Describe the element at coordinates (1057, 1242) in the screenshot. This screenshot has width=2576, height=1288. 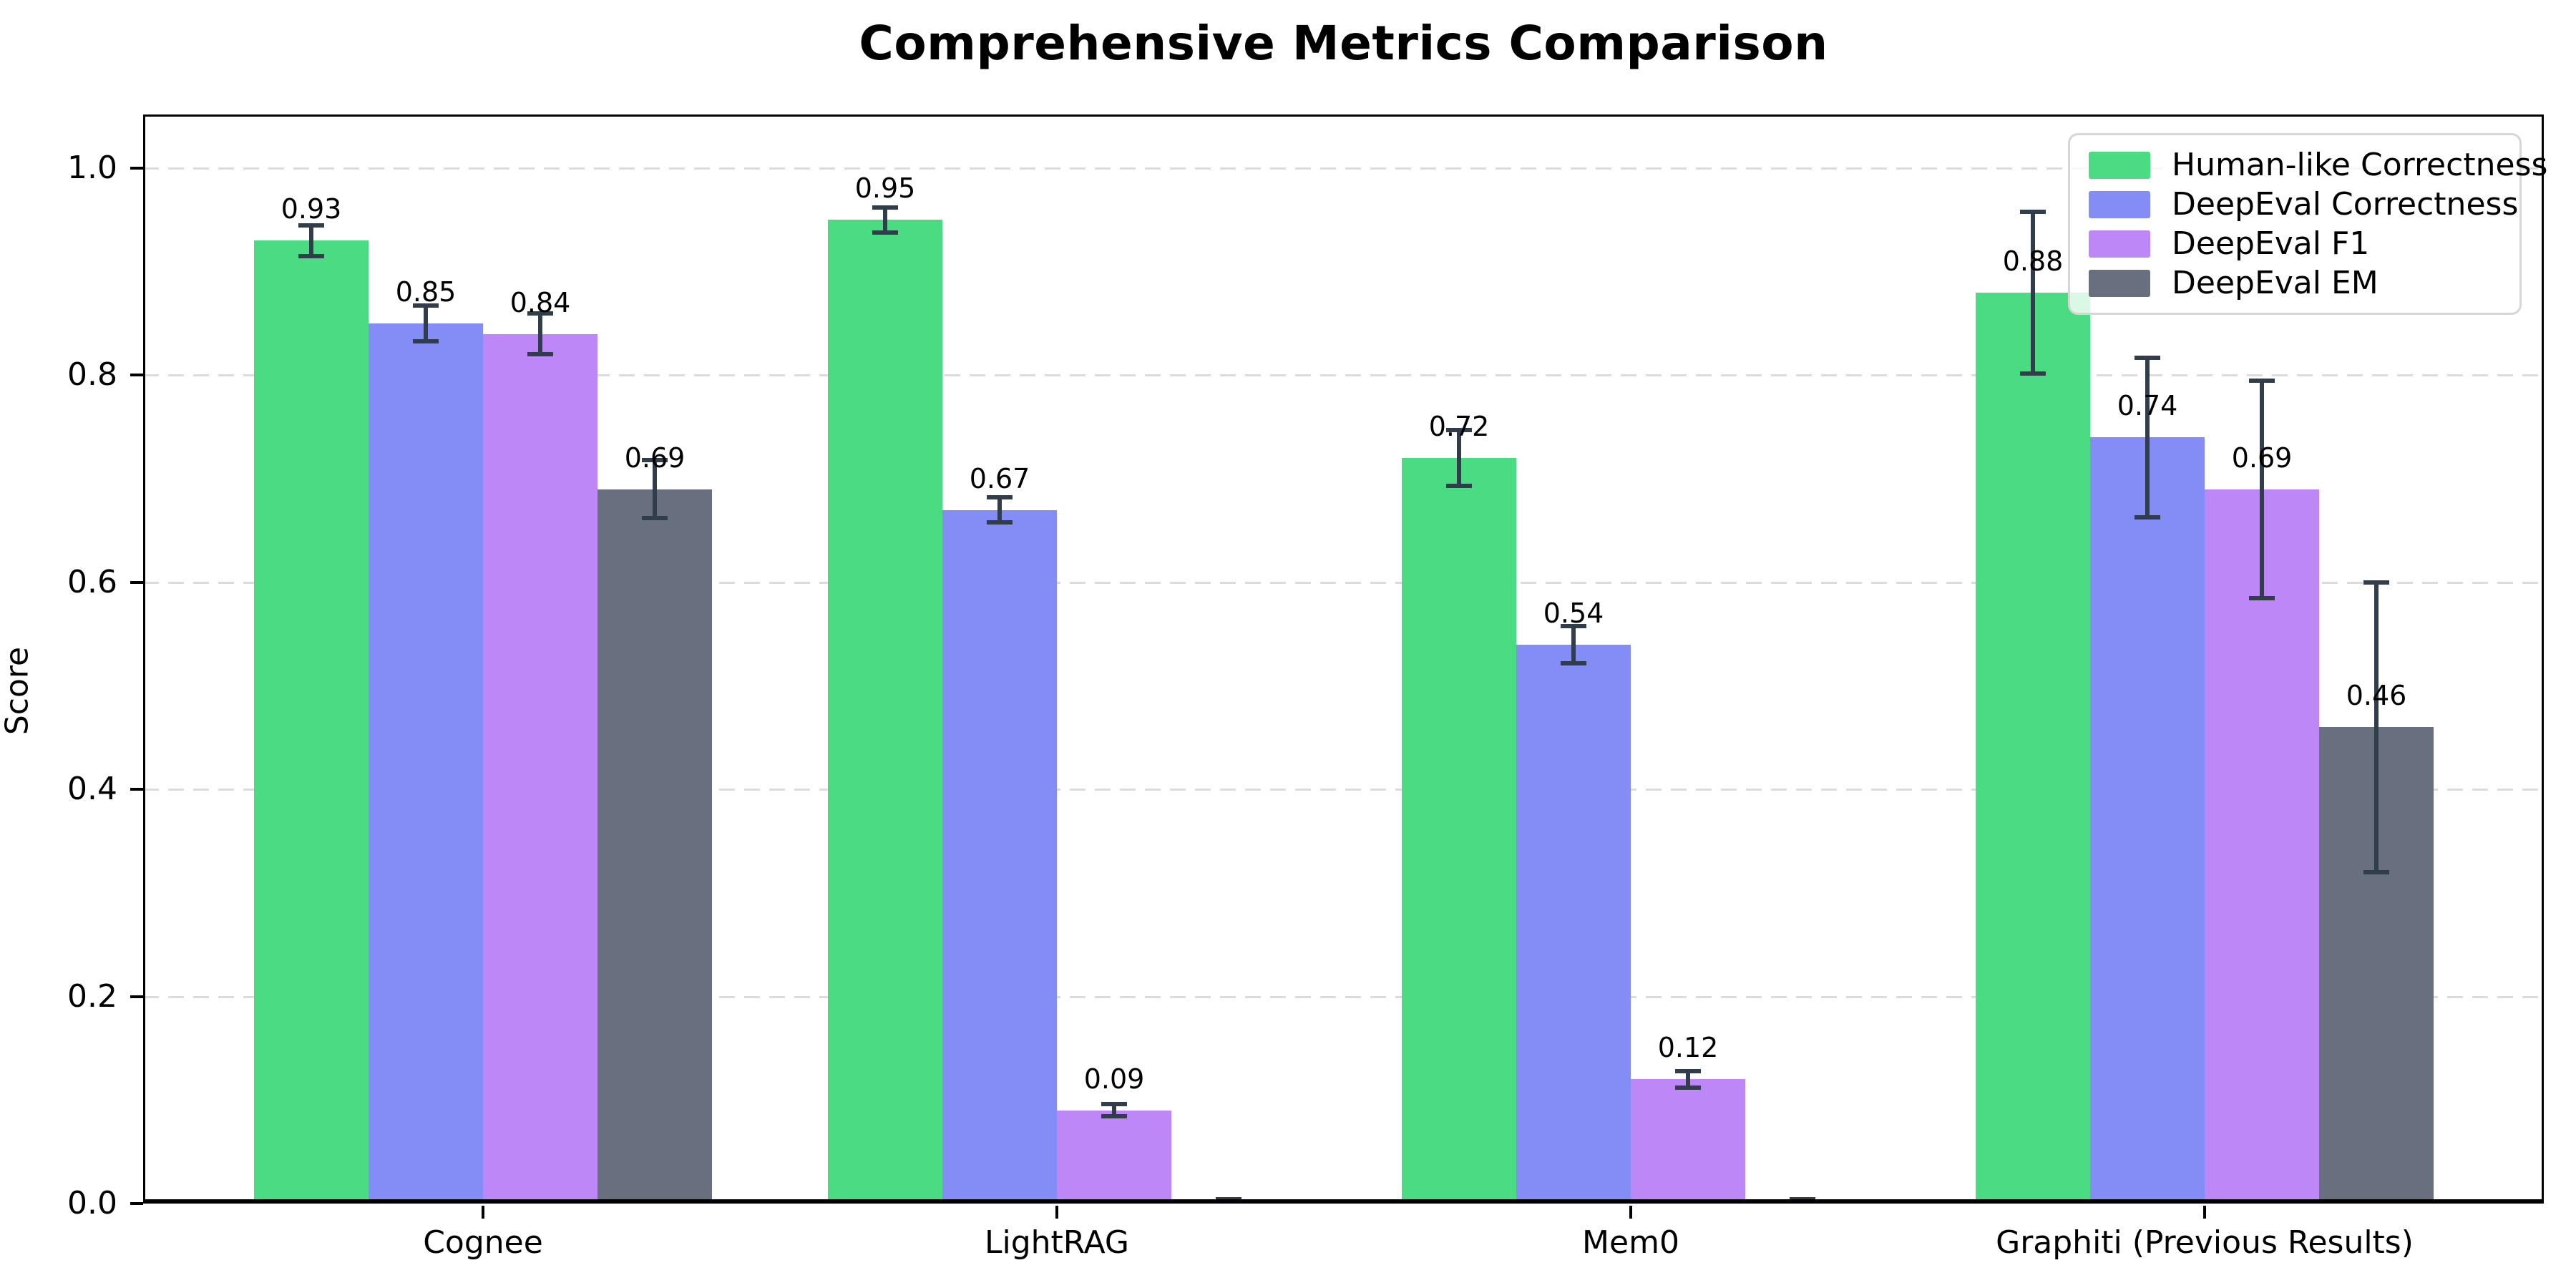
I see `x-tick-label-1: LightRAG` at that location.